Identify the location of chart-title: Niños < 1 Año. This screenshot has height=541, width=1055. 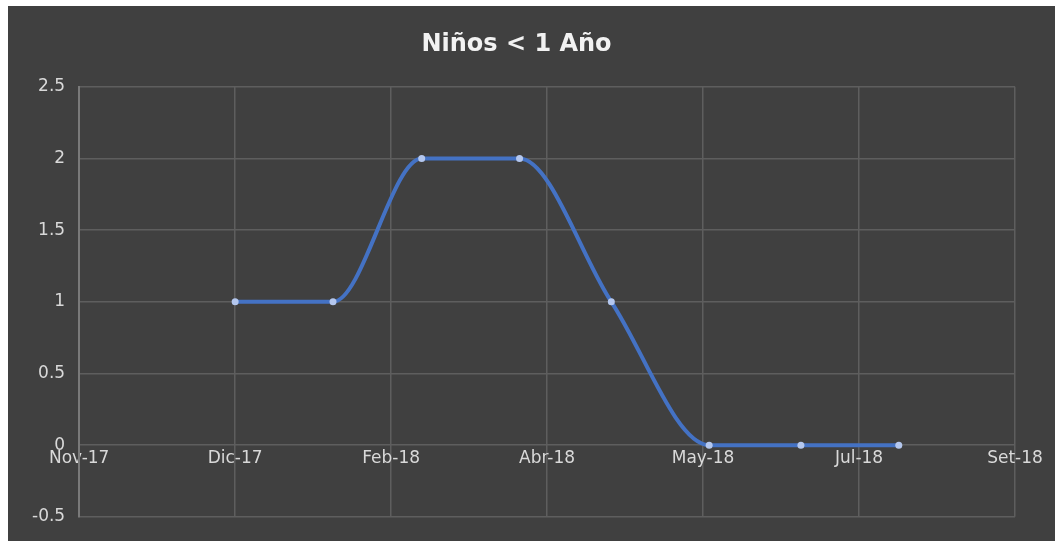
(516, 42).